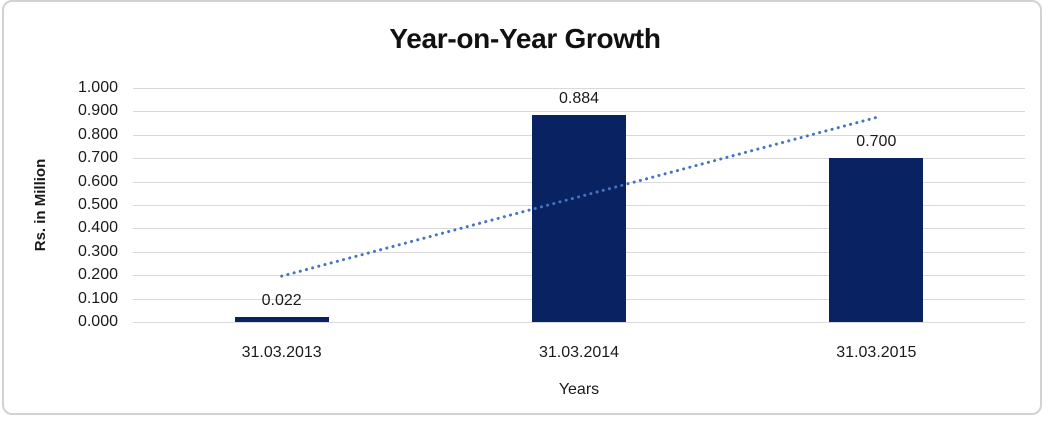  Describe the element at coordinates (876, 142) in the screenshot. I see `bar-value-label: 0.700` at that location.